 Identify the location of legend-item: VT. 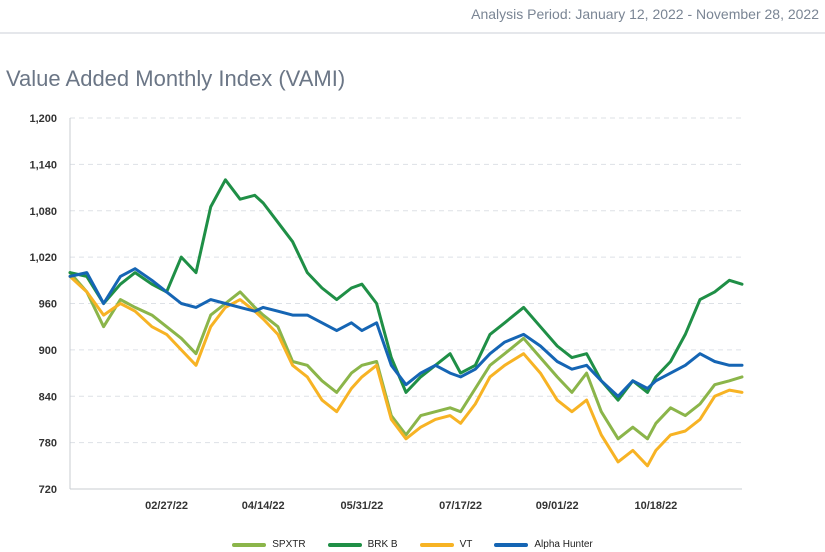
(446, 544).